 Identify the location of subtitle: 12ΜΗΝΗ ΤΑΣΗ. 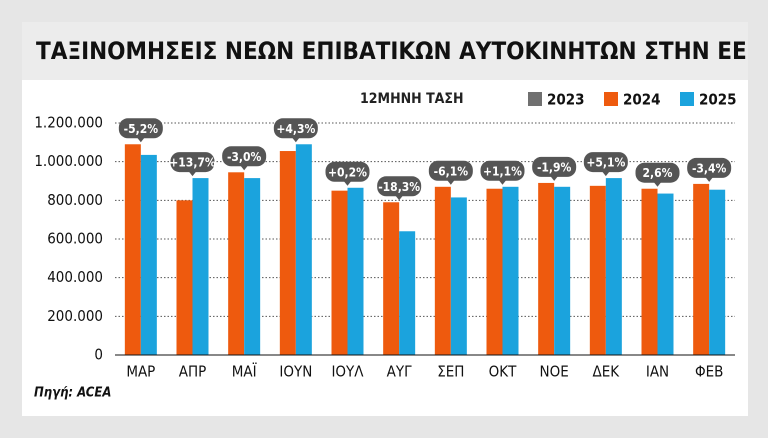
(412, 99).